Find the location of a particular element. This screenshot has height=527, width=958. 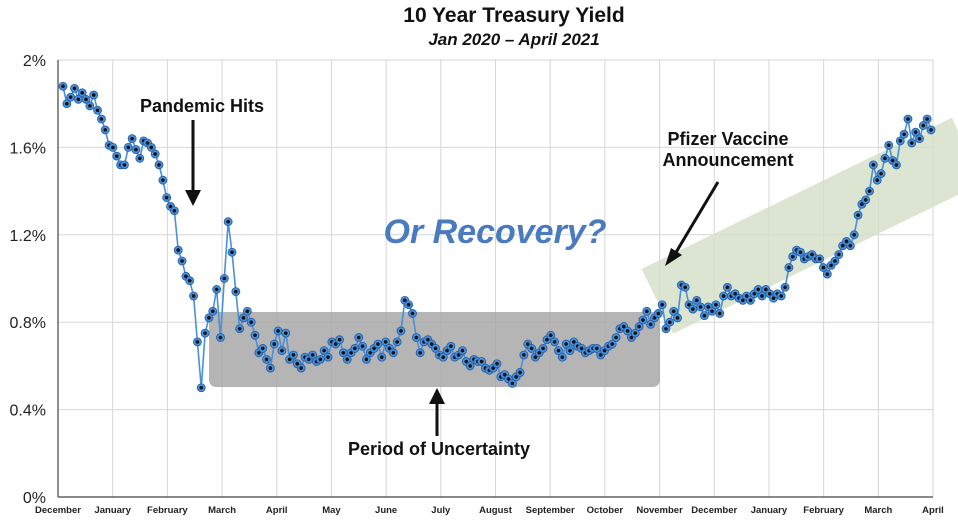

y-axis-ticks: 0% 0.4% 0.8% 1.2% 1.6% 2% is located at coordinates (28, 280).